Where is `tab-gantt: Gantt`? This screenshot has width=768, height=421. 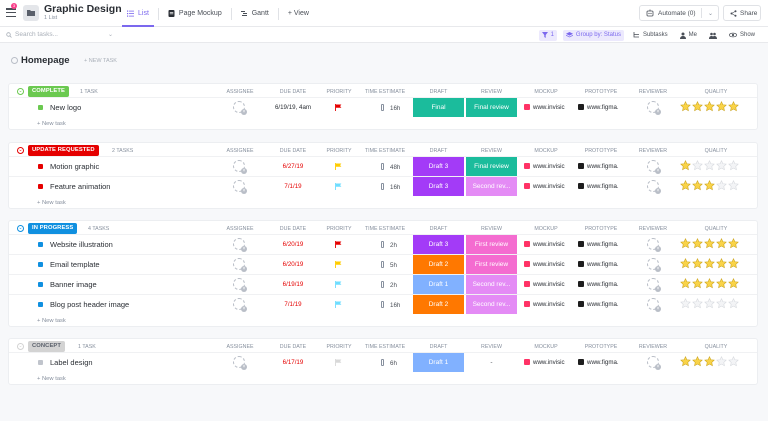
tab-gantt: Gantt is located at coordinates (255, 13).